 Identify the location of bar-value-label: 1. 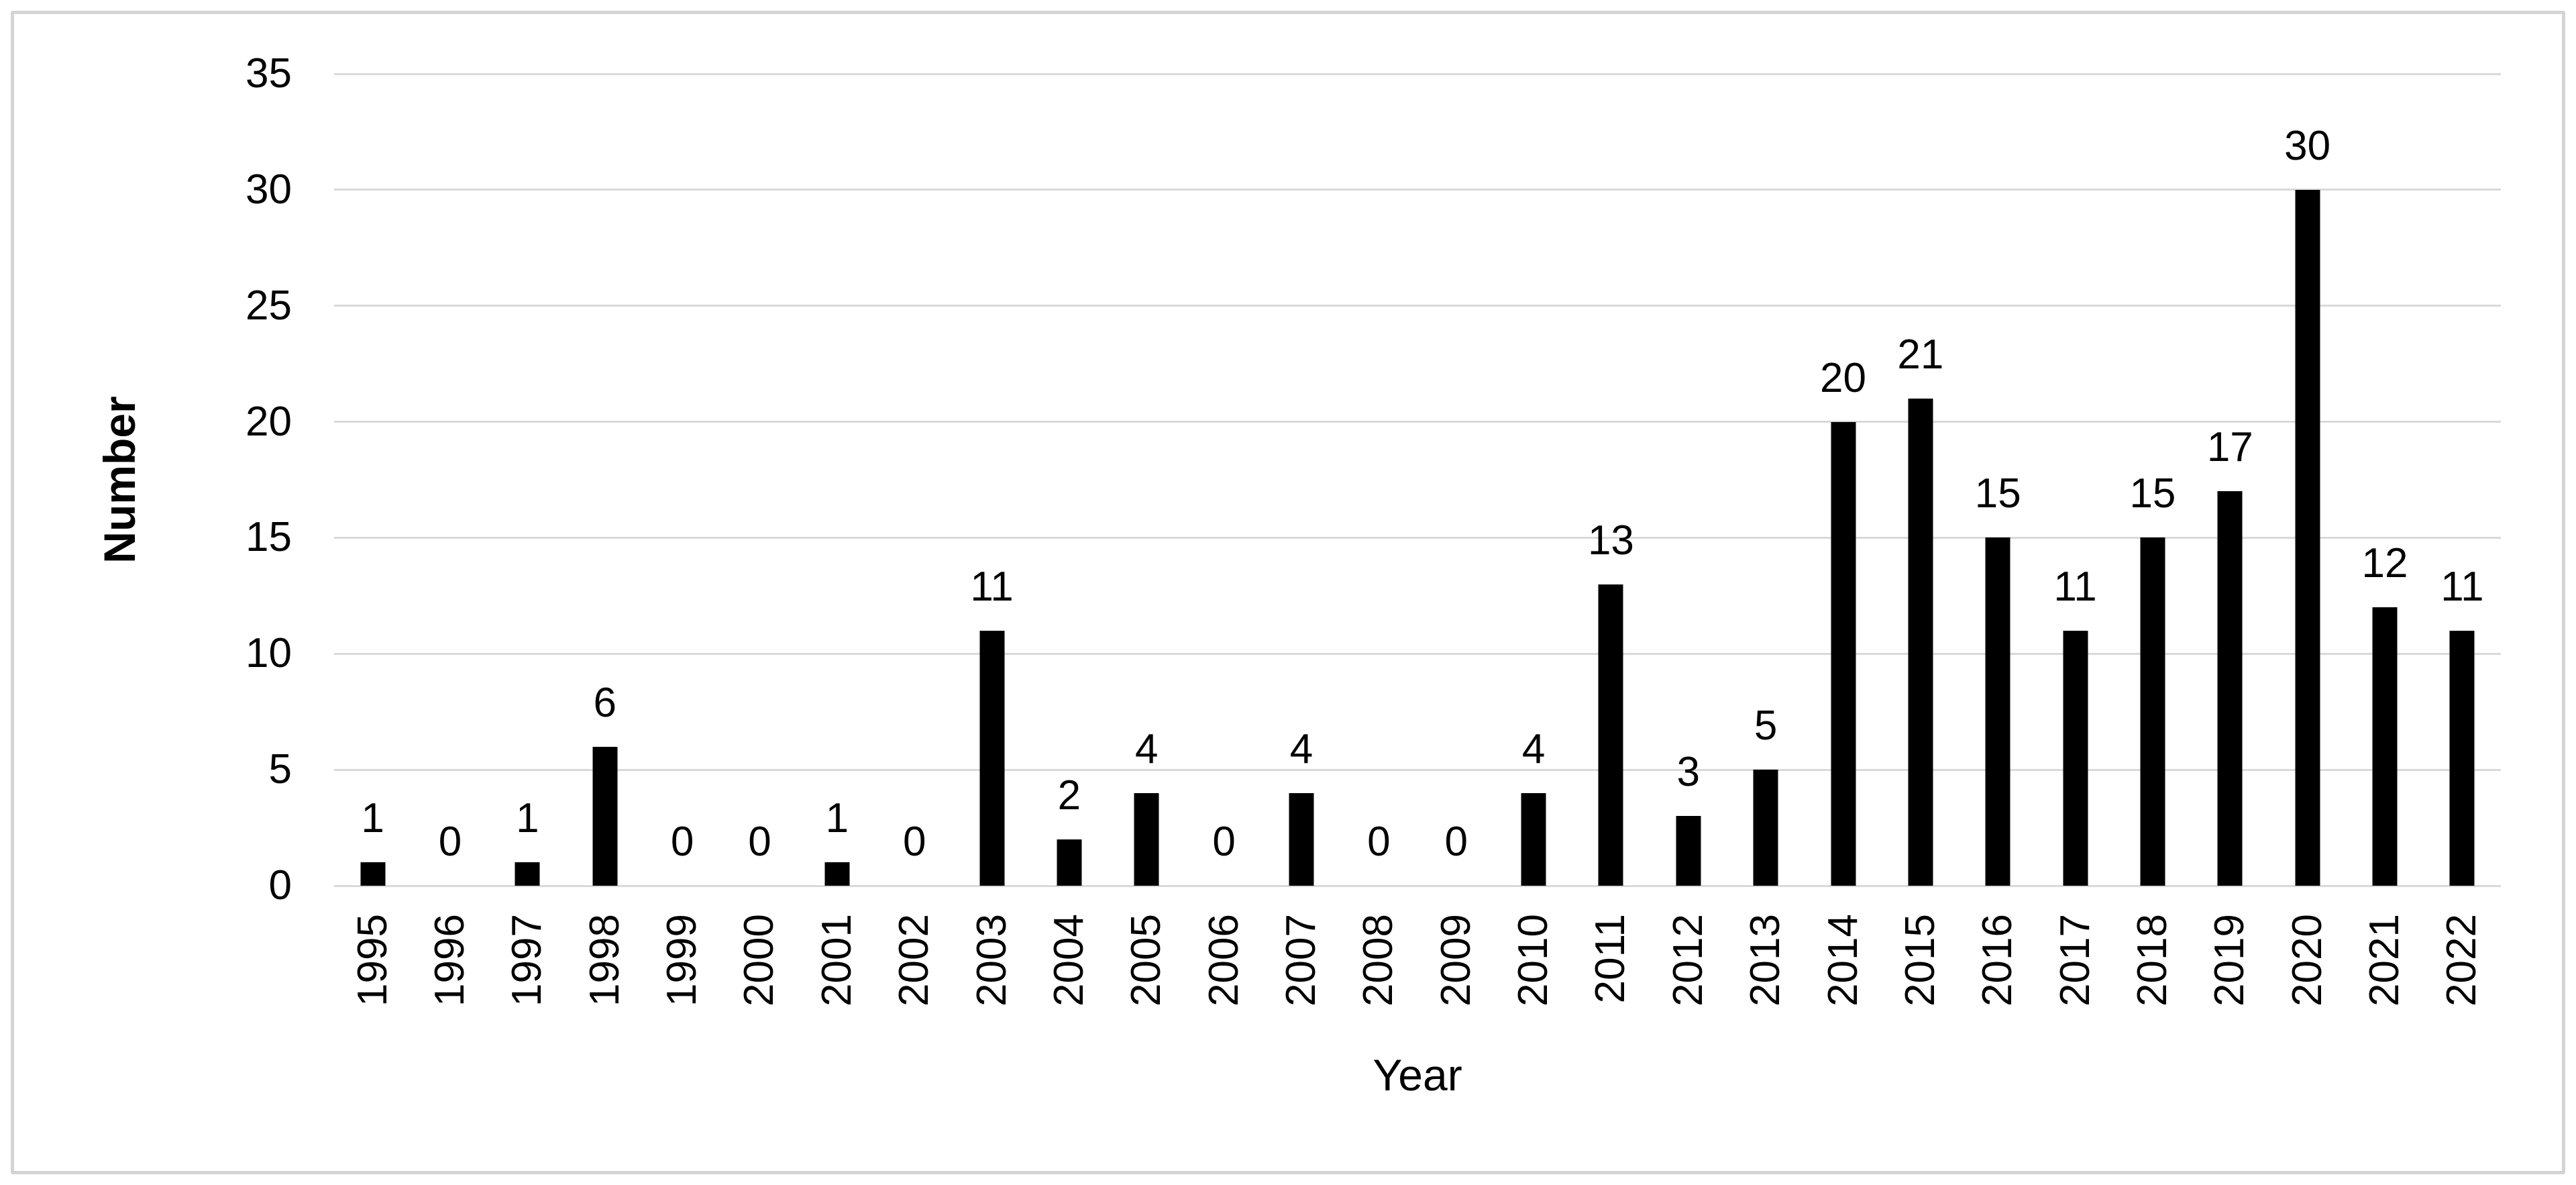
(527, 818).